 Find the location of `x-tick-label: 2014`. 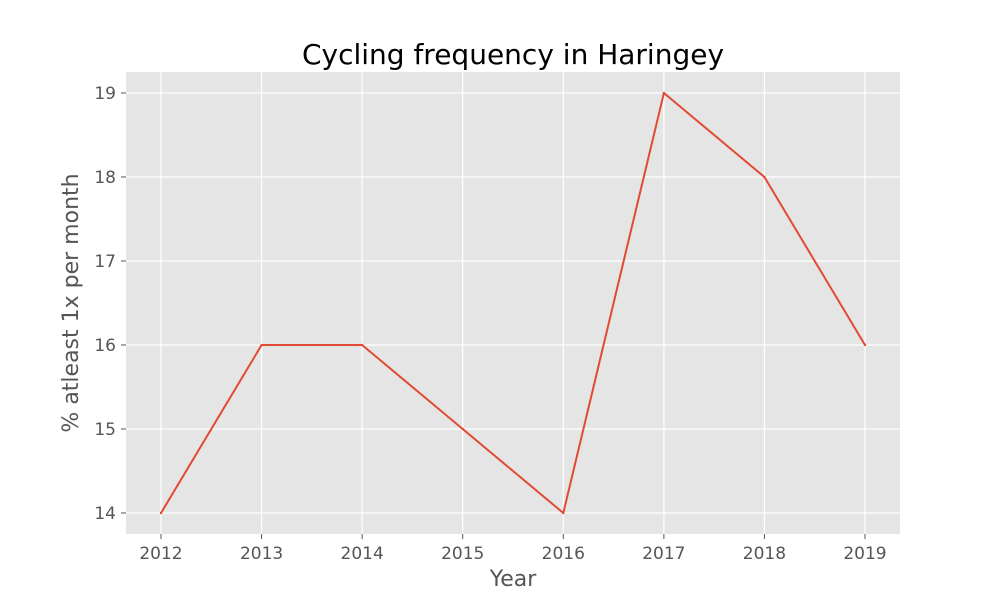

x-tick-label: 2014 is located at coordinates (362, 554).